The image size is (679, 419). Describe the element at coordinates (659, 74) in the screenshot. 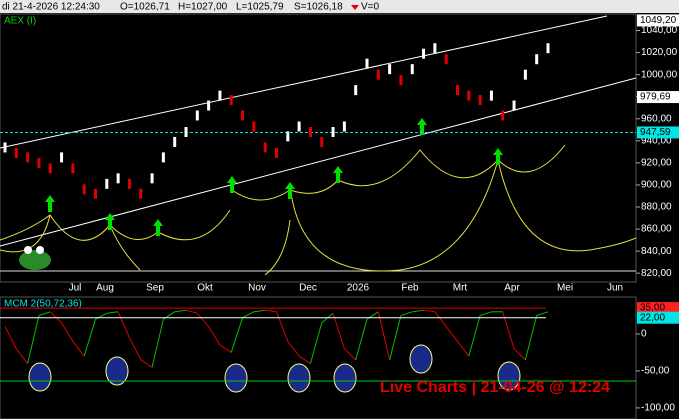

I see `y-tick-label: 1000,00` at that location.